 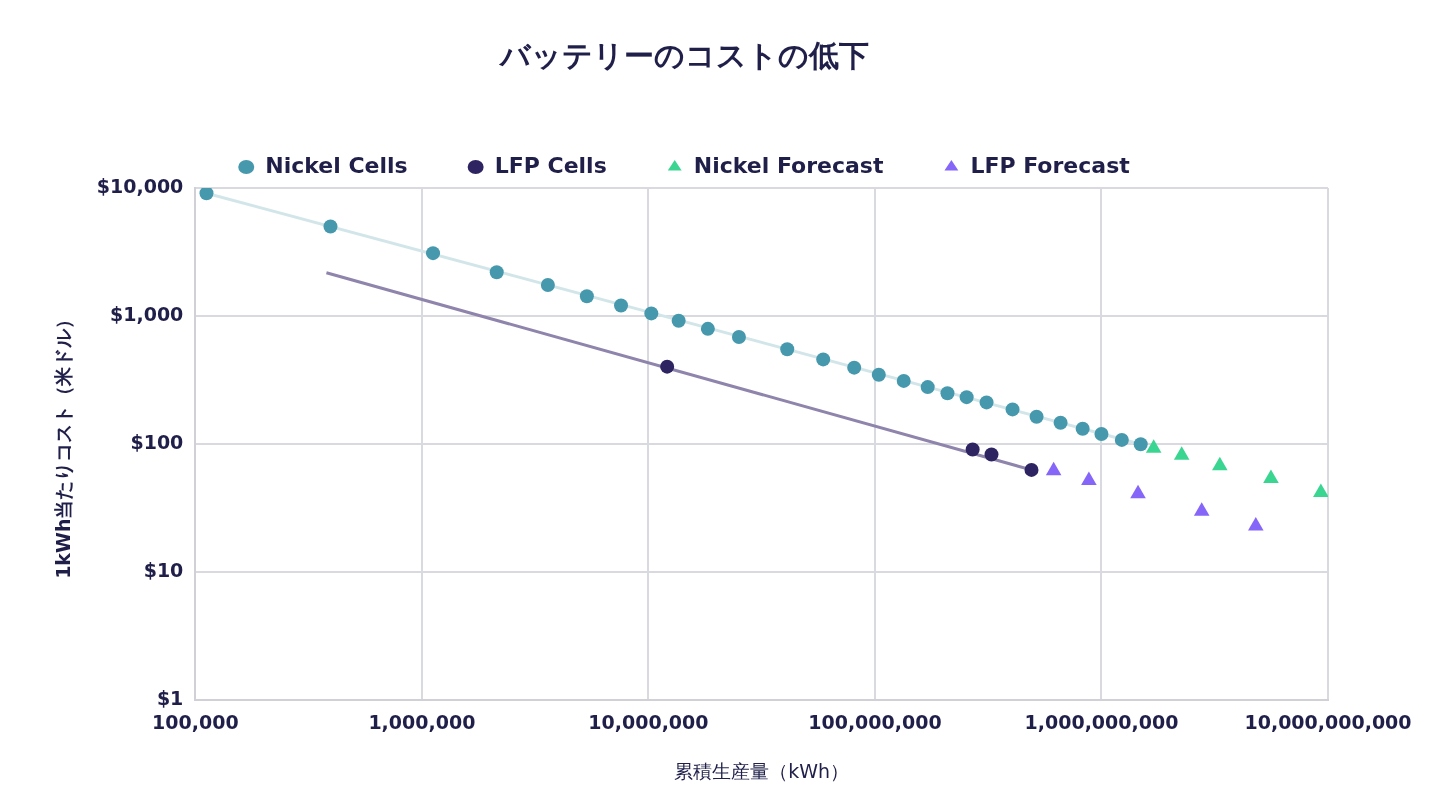 I want to click on y-tick-label: $100, so click(x=157, y=442).